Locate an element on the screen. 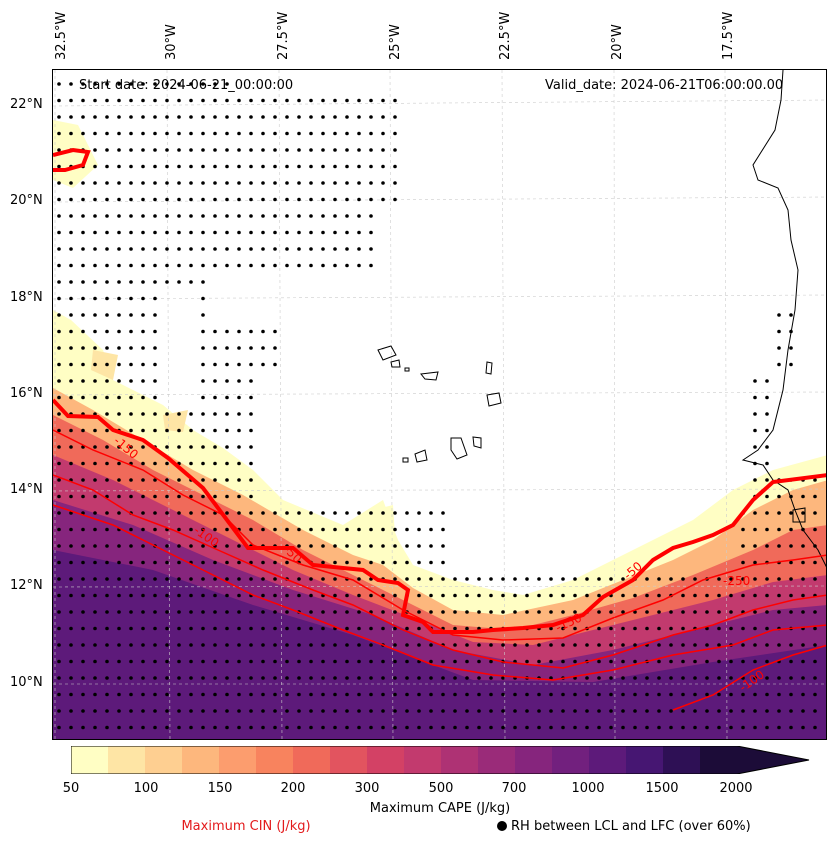 Image resolution: width=837 pixels, height=845 pixels. africa-coast is located at coordinates (783, 319).